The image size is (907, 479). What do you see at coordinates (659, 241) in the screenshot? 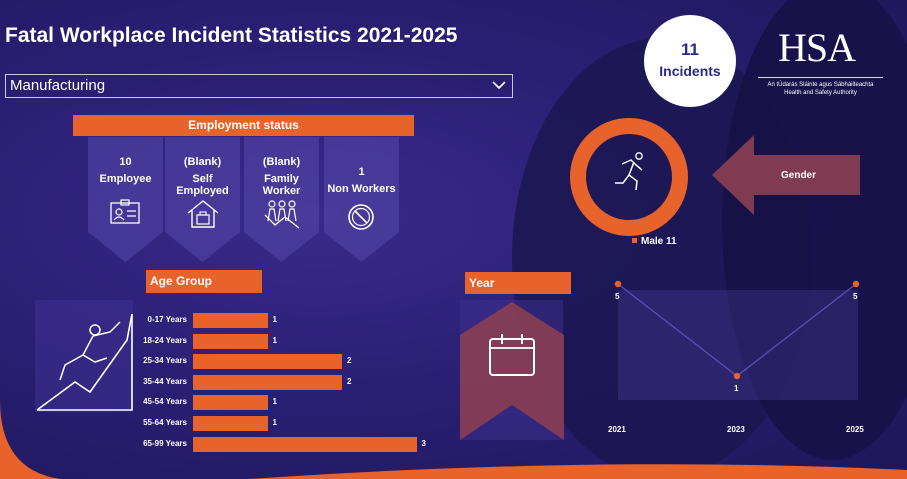
I see `gender-legend-male: Male 11` at bounding box center [659, 241].